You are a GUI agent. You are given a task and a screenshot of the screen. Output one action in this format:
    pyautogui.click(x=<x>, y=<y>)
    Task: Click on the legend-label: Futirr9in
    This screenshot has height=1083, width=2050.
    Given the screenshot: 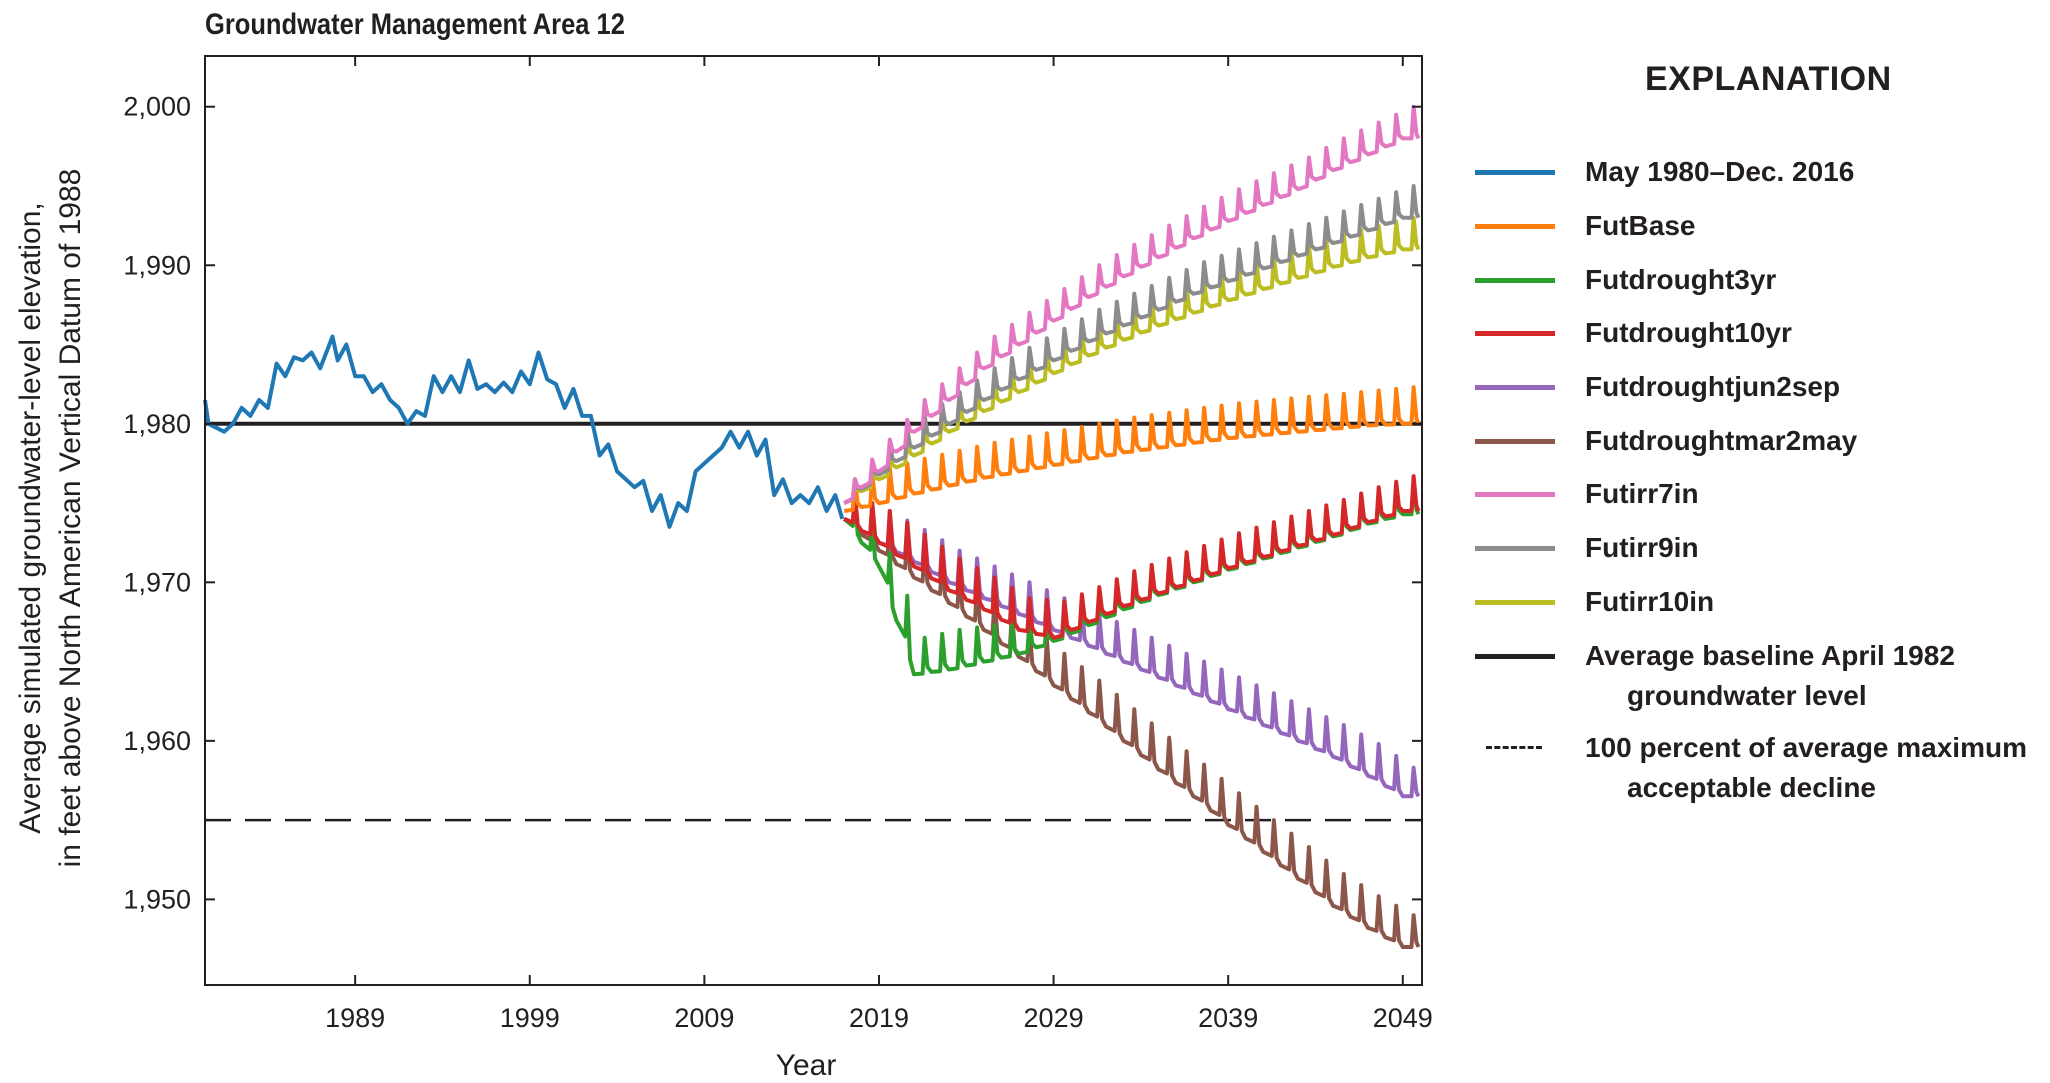 What is the action you would take?
    pyautogui.click(x=1642, y=547)
    